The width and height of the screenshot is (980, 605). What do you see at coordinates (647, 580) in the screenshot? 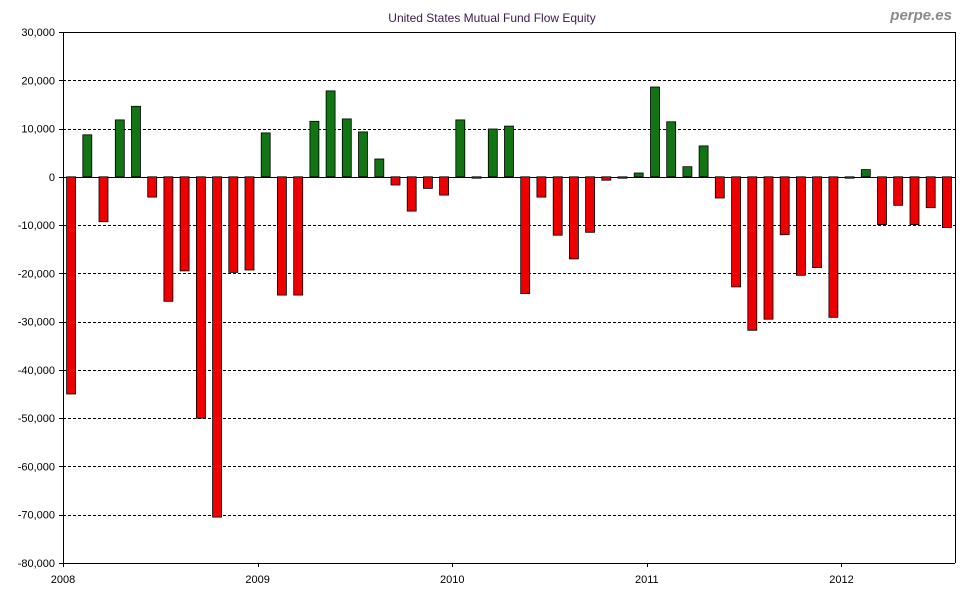
I see `x-tick-label: 2011` at bounding box center [647, 580].